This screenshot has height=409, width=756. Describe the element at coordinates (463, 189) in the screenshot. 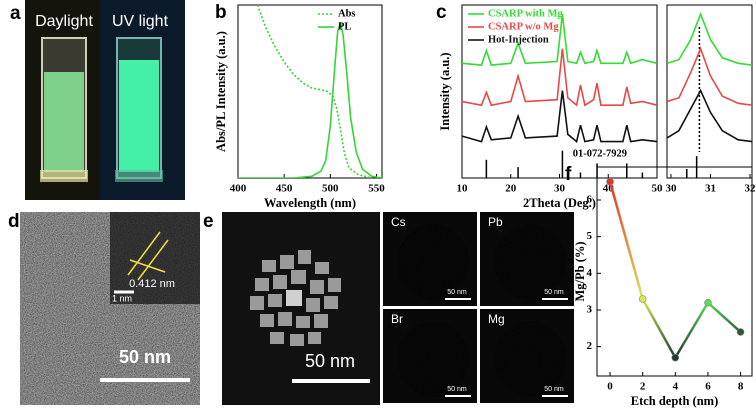

I see `x-tick-label: 10` at that location.